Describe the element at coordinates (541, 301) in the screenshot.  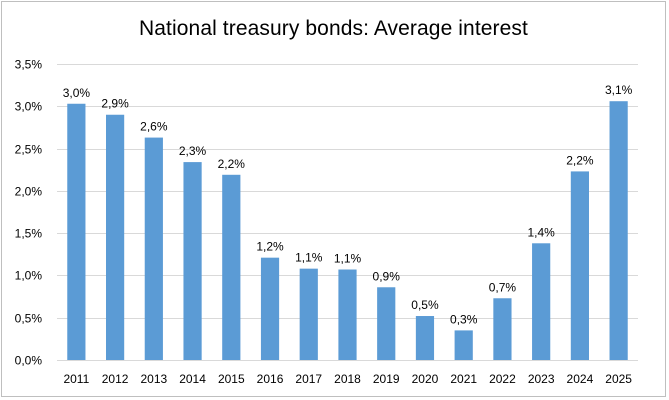
I see `bar-2023` at that location.